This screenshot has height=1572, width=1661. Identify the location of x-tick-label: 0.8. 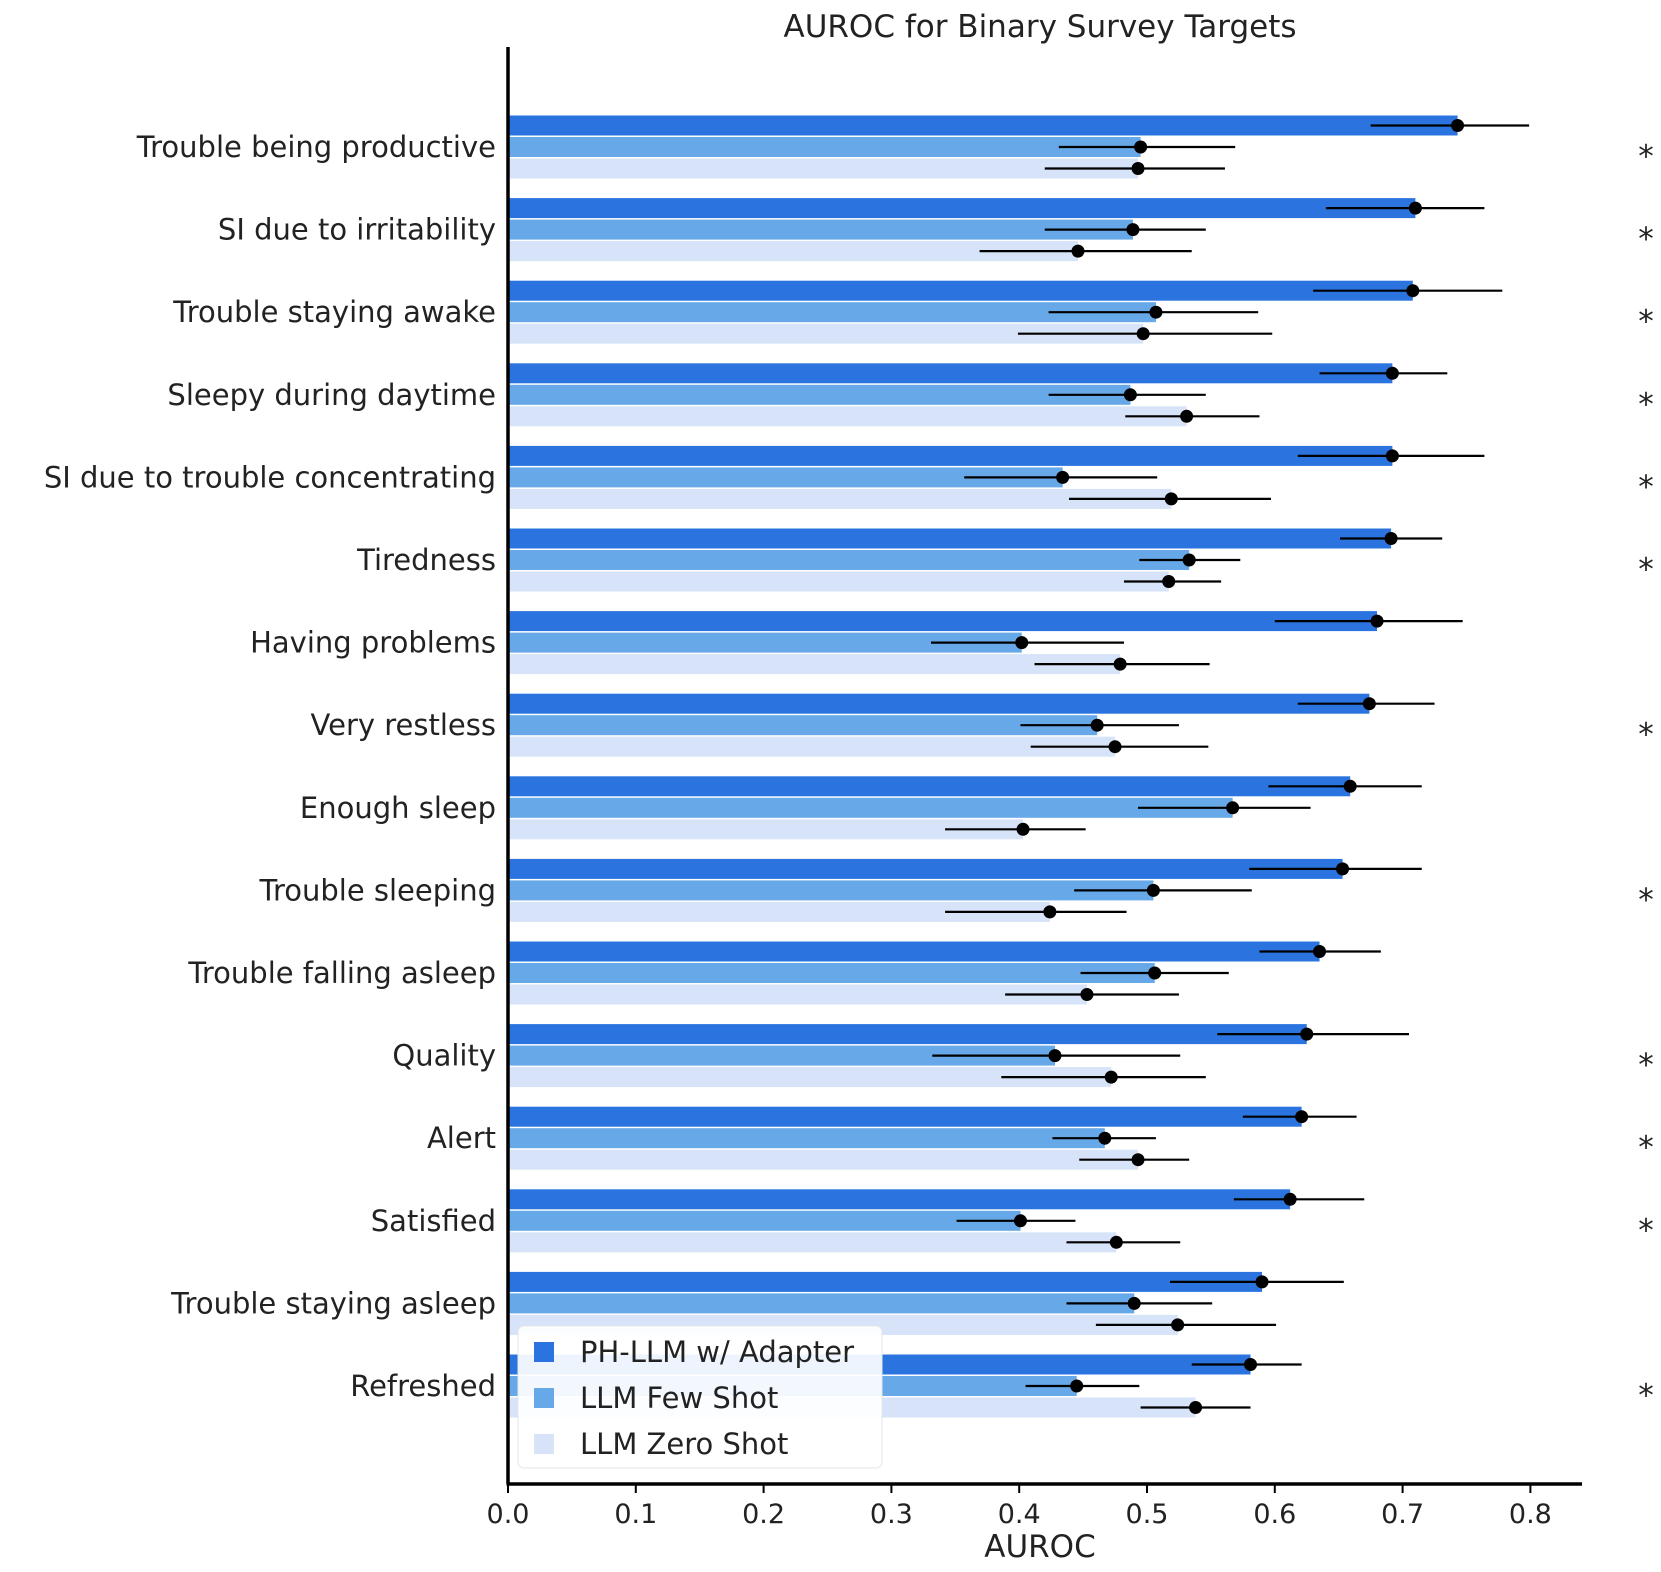
(1530, 1514).